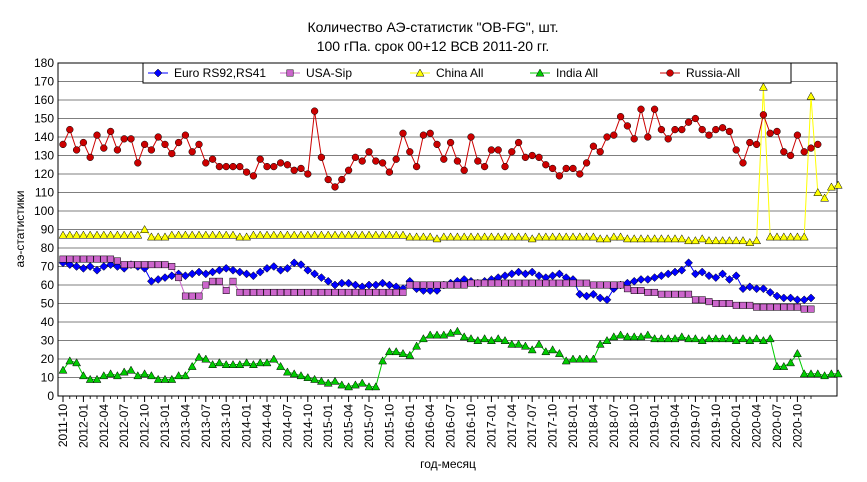 The height and width of the screenshot is (482, 867). Describe the element at coordinates (670, 73) in the screenshot. I see `legend-marker` at that location.